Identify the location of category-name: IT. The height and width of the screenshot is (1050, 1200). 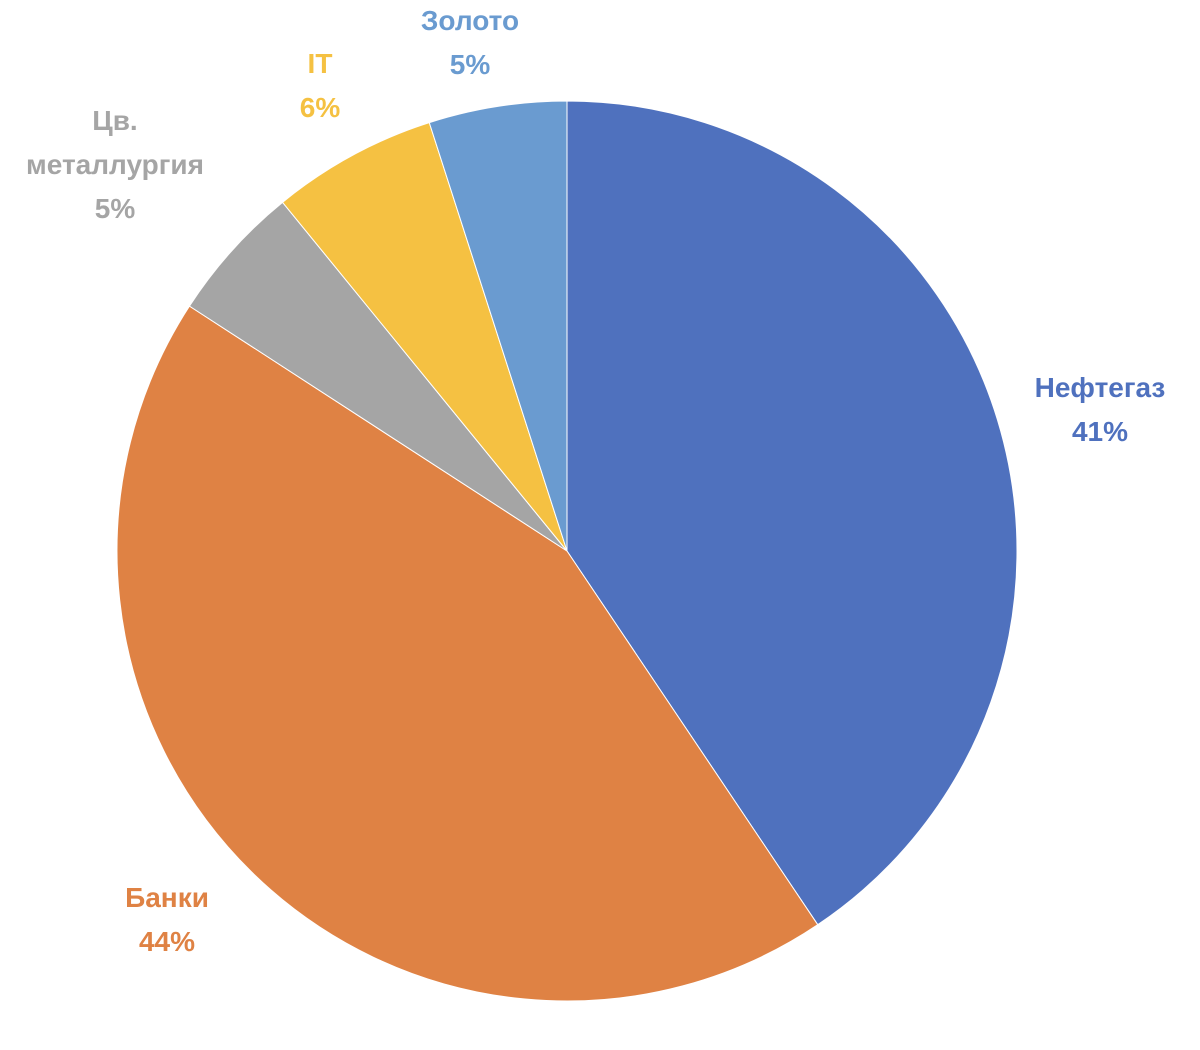
(320, 63).